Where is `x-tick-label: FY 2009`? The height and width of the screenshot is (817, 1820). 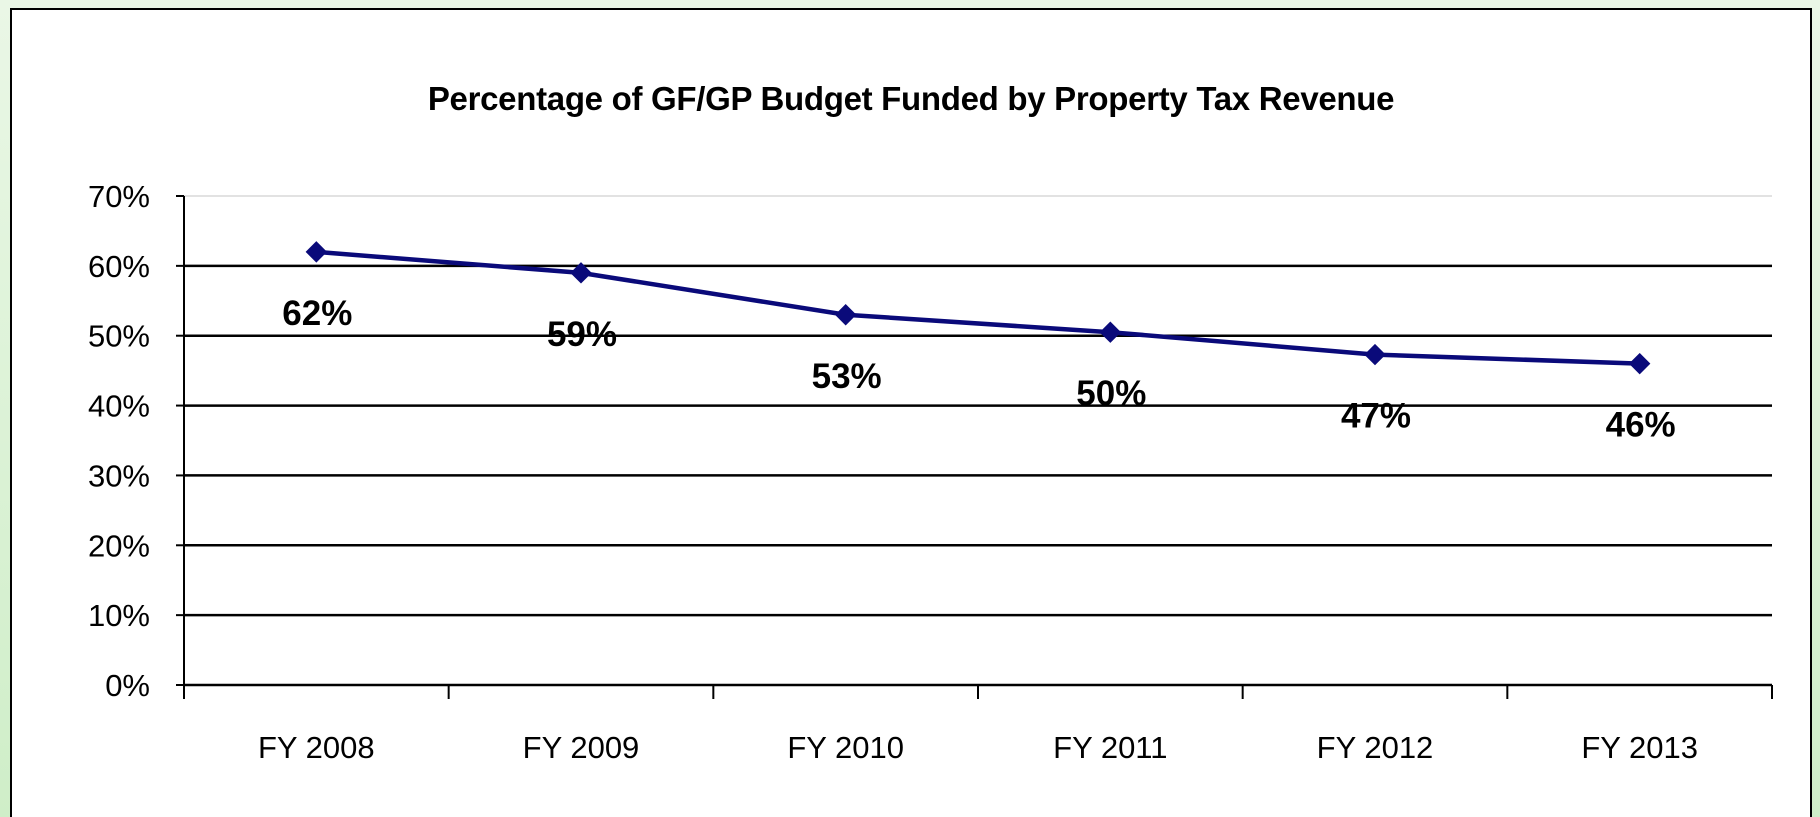 x-tick-label: FY 2009 is located at coordinates (581, 747).